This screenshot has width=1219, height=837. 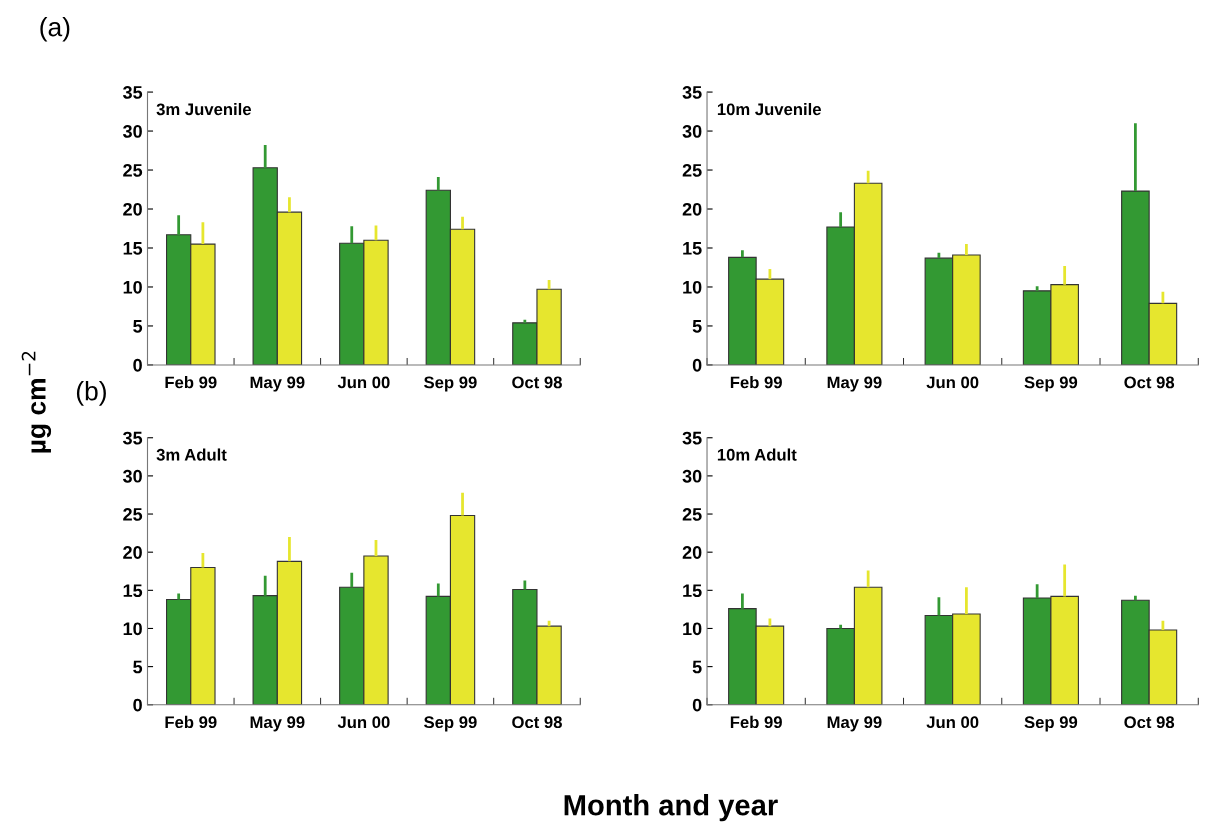 I want to click on text: 3m Adult, so click(x=191, y=454).